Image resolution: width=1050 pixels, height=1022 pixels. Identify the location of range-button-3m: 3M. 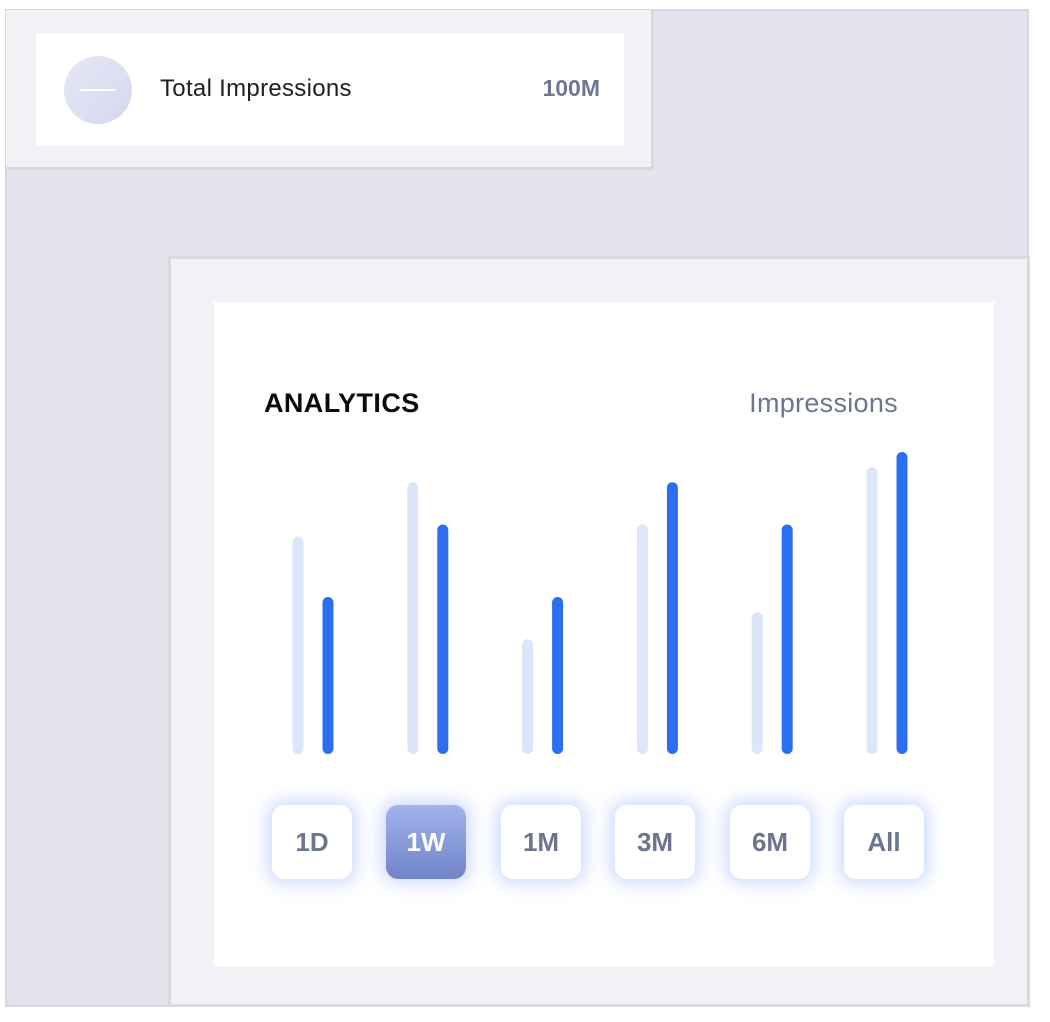
(655, 842).